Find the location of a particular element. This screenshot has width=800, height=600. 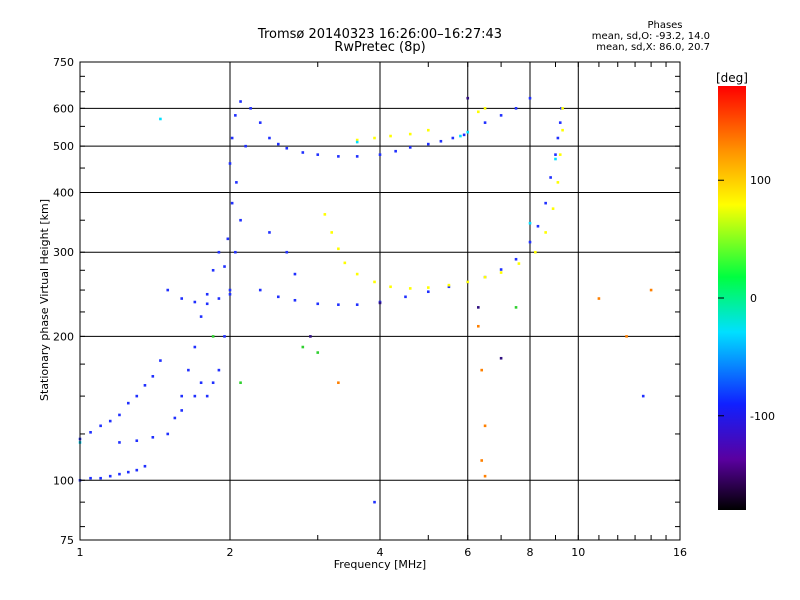

colorbar-tick-label-0: 100 is located at coordinates (760, 180).